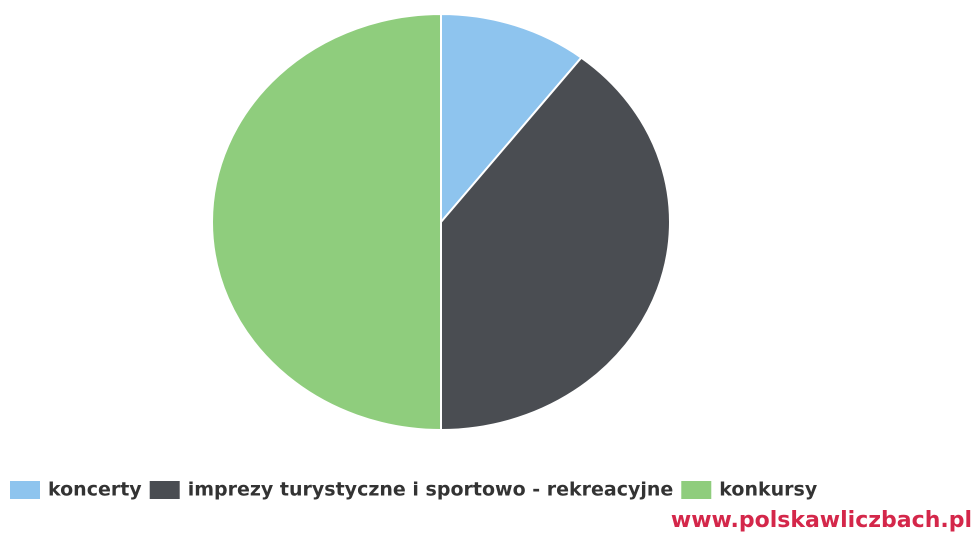  What do you see at coordinates (95, 490) in the screenshot?
I see `legend-label: koncerty` at bounding box center [95, 490].